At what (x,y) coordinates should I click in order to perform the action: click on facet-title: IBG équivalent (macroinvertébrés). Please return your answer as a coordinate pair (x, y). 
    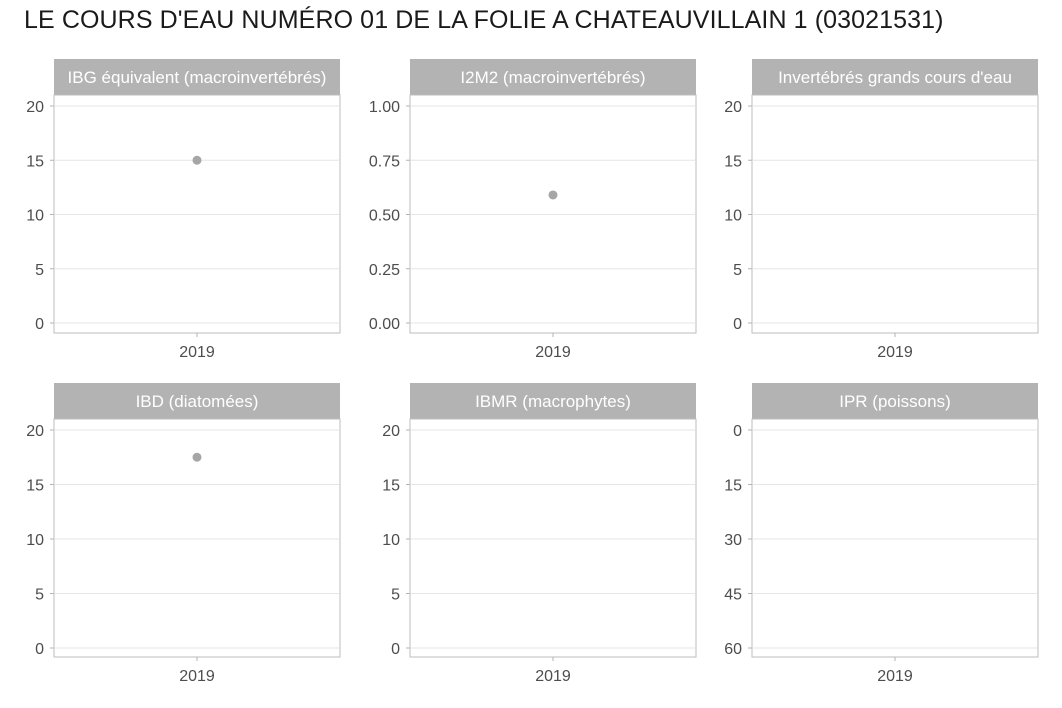
    Looking at the image, I should click on (197, 77).